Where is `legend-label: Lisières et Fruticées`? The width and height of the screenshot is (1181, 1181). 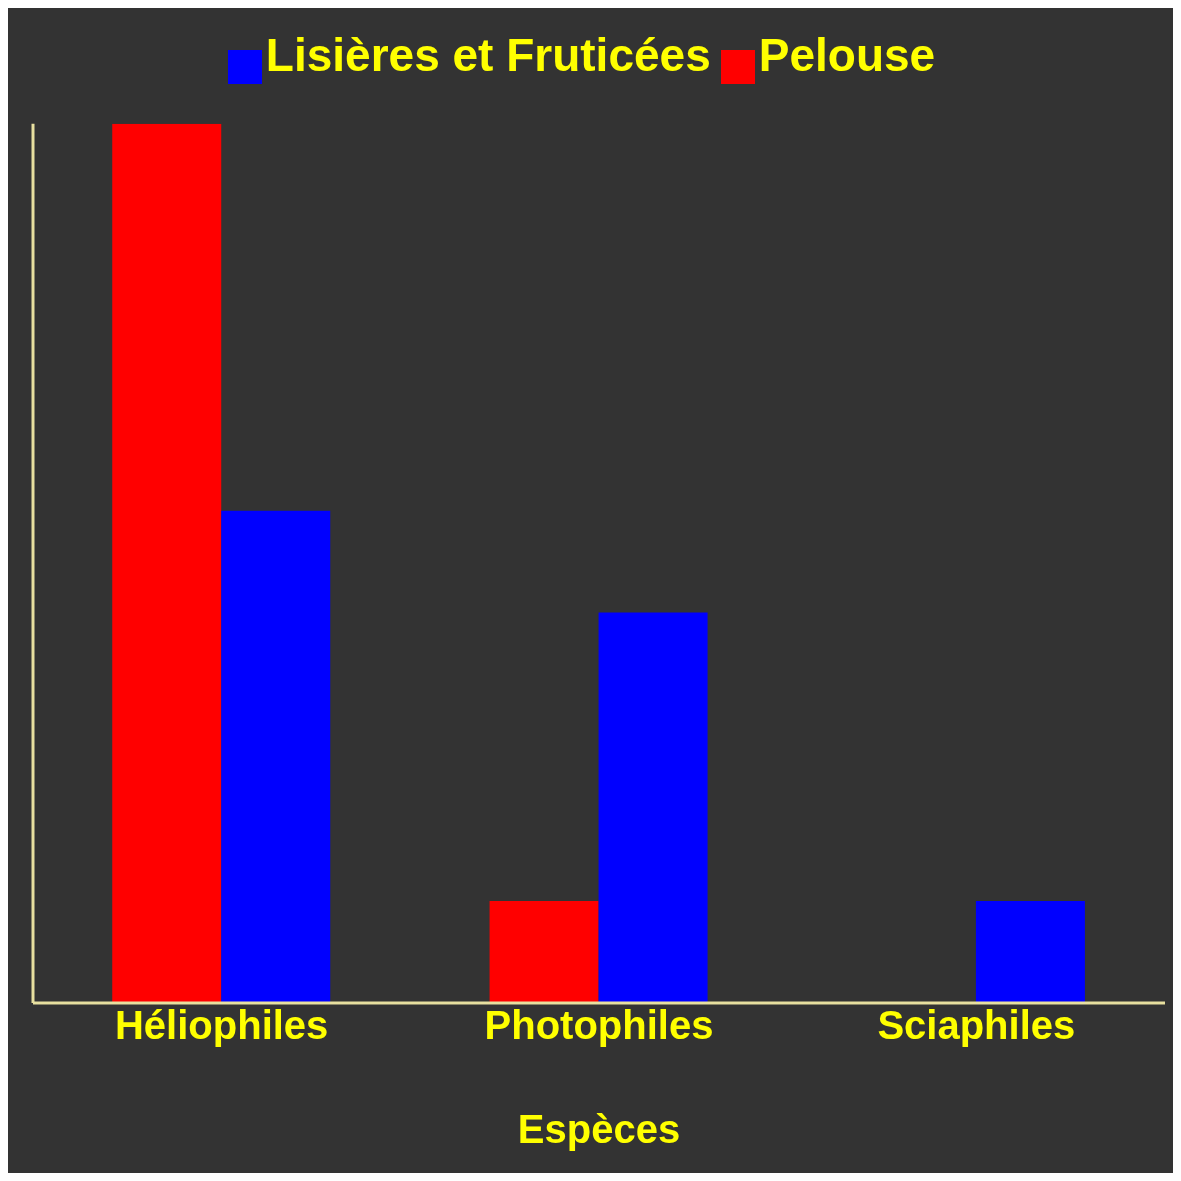
legend-label: Lisières et Fruticées is located at coordinates (488, 55).